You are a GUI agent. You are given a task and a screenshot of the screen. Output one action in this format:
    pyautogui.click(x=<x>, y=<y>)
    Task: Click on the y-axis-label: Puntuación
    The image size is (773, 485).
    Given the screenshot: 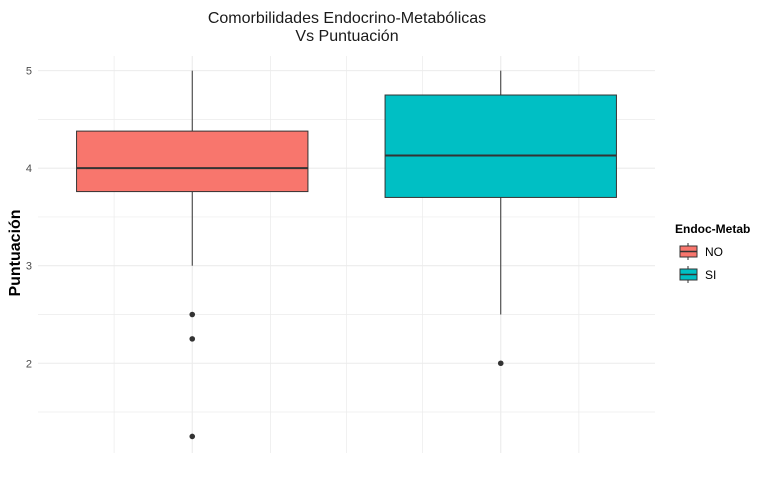 What is the action you would take?
    pyautogui.click(x=15, y=252)
    